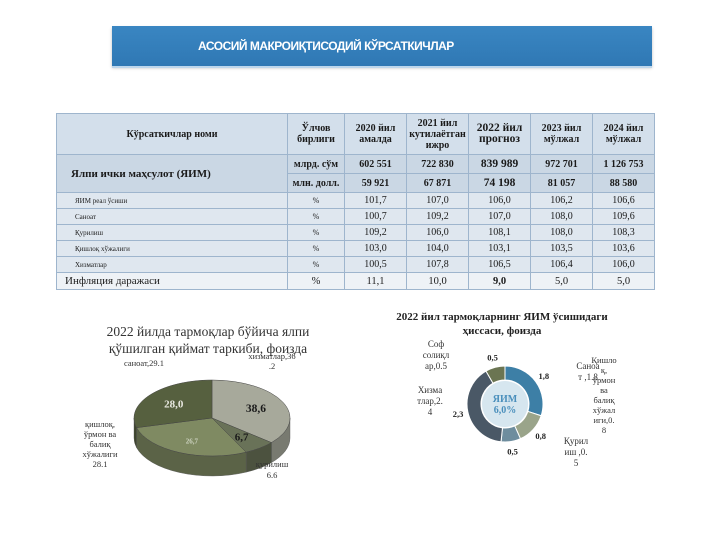  I want to click on pie2-category-label: Саноа т ,1.8, so click(587, 371).